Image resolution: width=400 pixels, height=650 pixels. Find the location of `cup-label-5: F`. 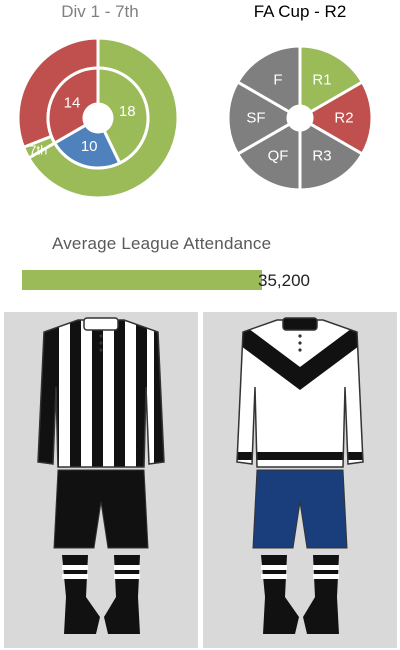

cup-label-5: F is located at coordinates (277, 79).